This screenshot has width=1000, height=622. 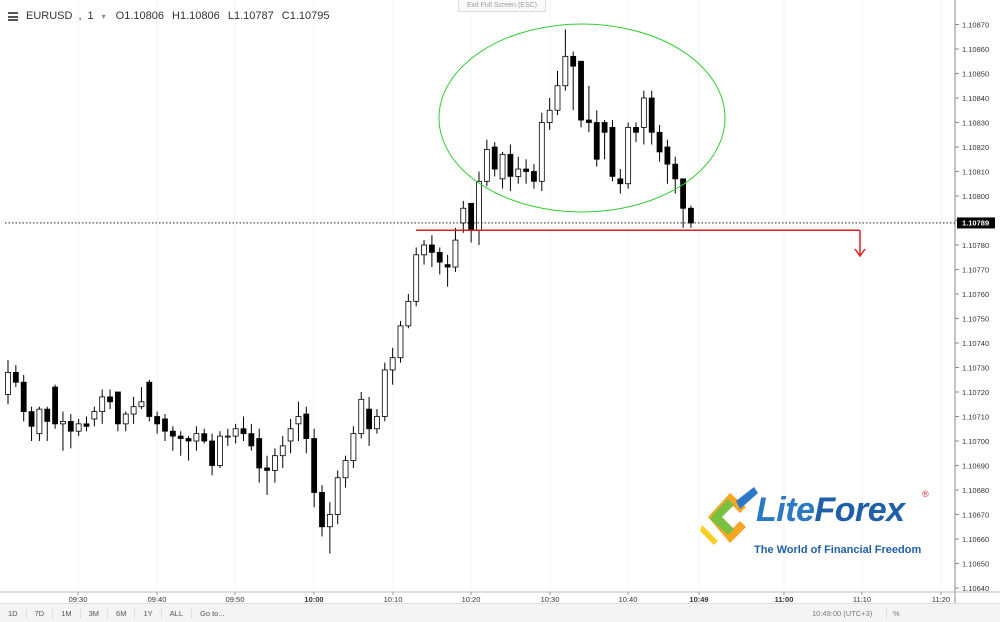 I want to click on range-1d: 1D, so click(x=13, y=613).